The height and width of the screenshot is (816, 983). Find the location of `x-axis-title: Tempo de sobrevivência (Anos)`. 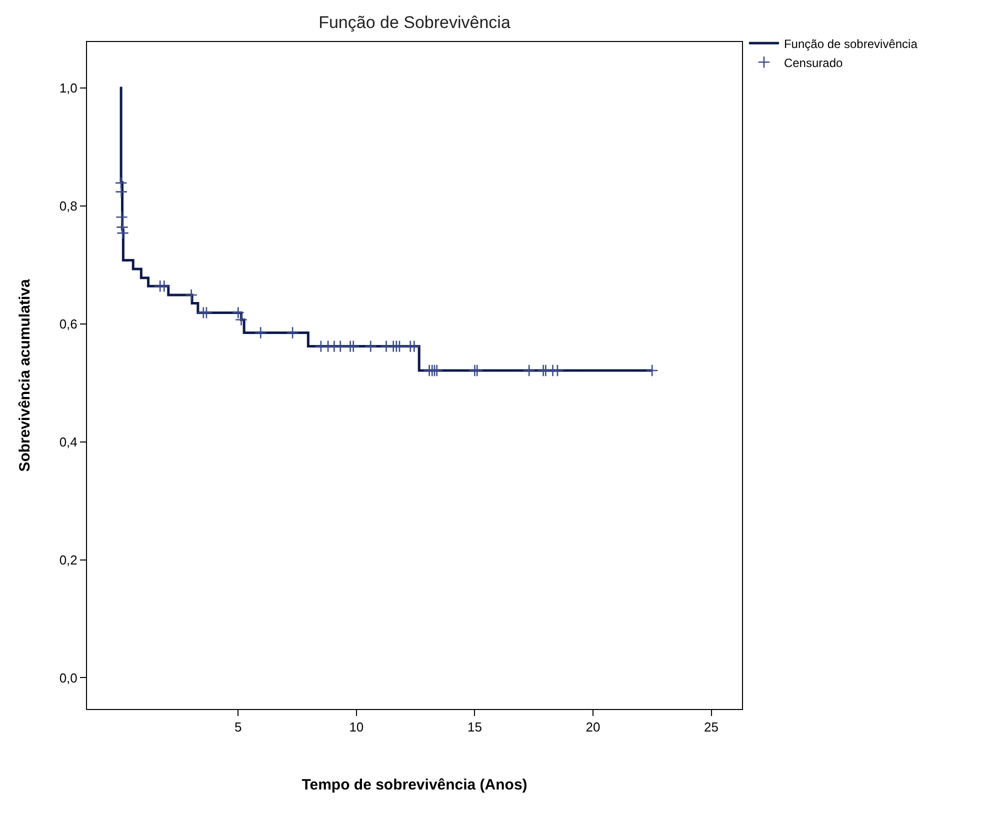

x-axis-title: Tempo de sobrevivência (Anos) is located at coordinates (415, 785).